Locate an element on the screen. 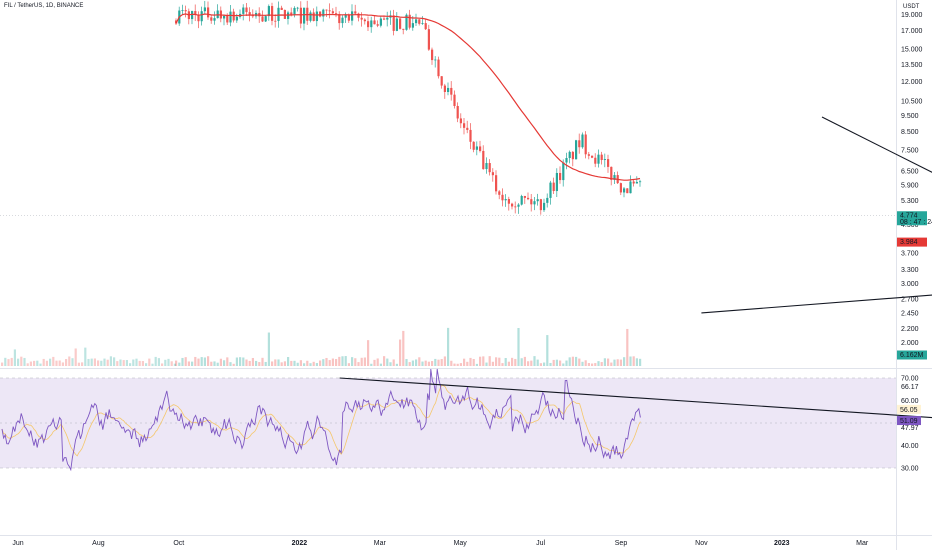 Image resolution: width=932 pixels, height=550 pixels. price-tick-label: 10.500 is located at coordinates (912, 101).